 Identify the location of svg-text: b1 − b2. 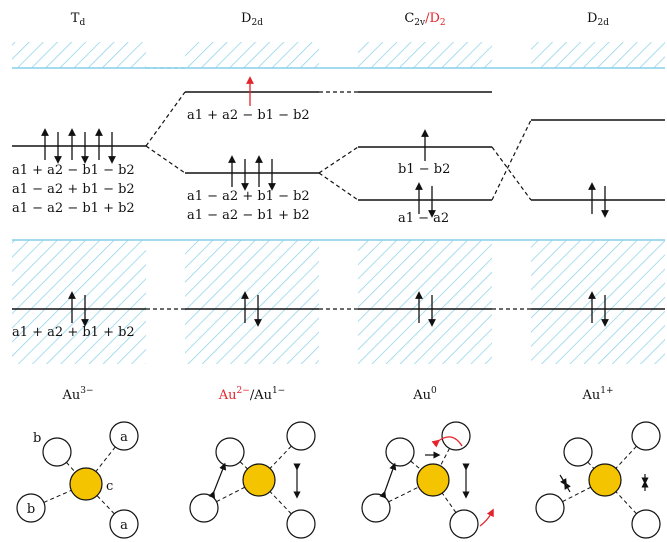
(424, 169).